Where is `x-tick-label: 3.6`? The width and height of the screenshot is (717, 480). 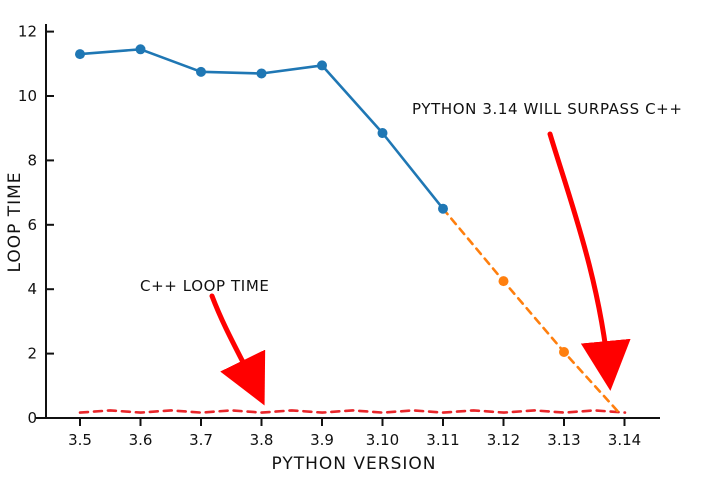 x-tick-label: 3.6 is located at coordinates (141, 440).